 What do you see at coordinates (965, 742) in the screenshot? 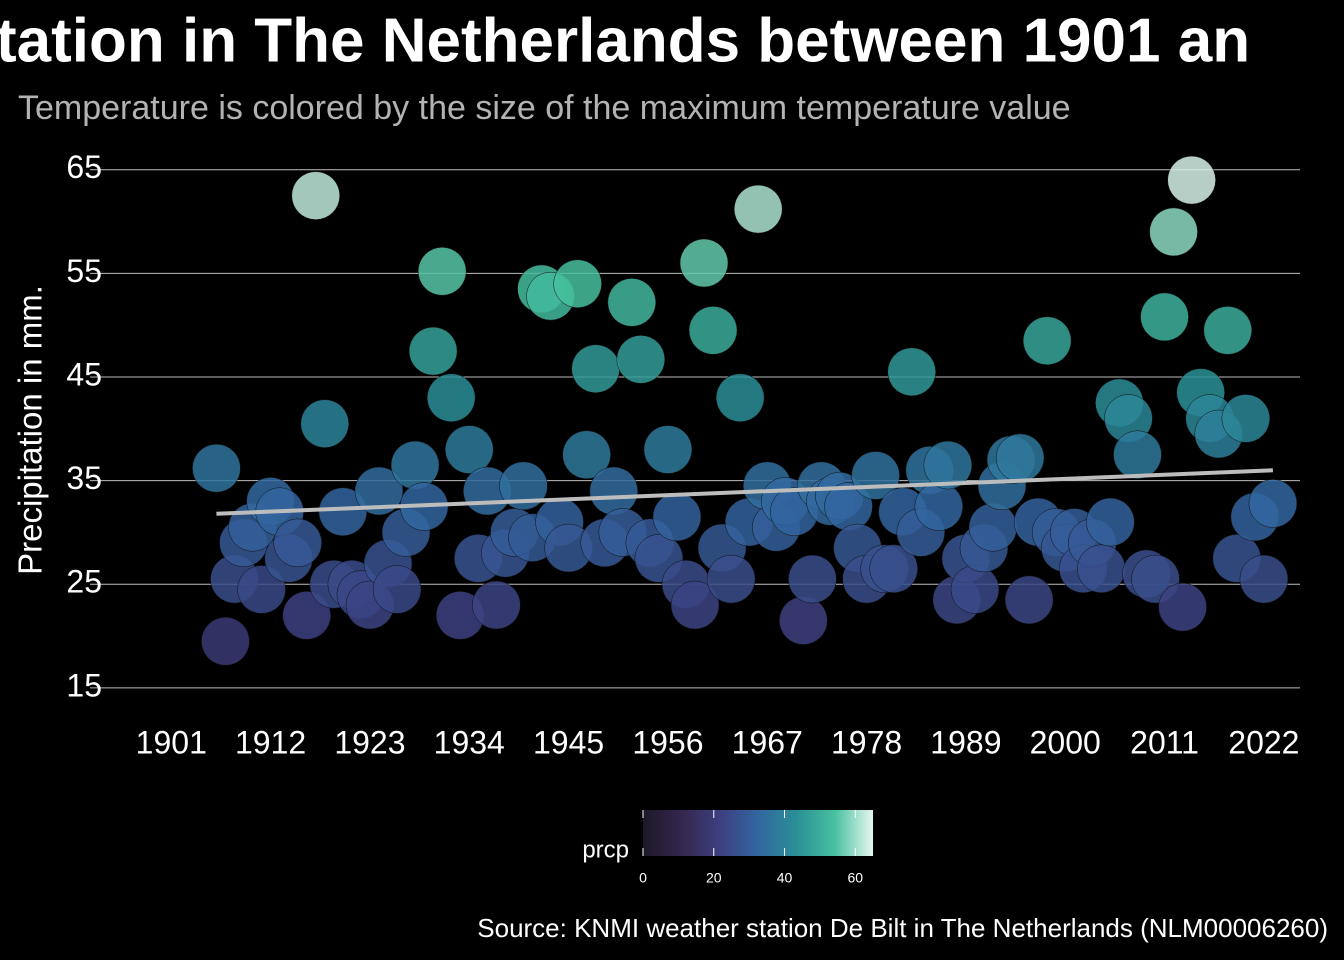
I see `x-tick-label: 1989` at bounding box center [965, 742].